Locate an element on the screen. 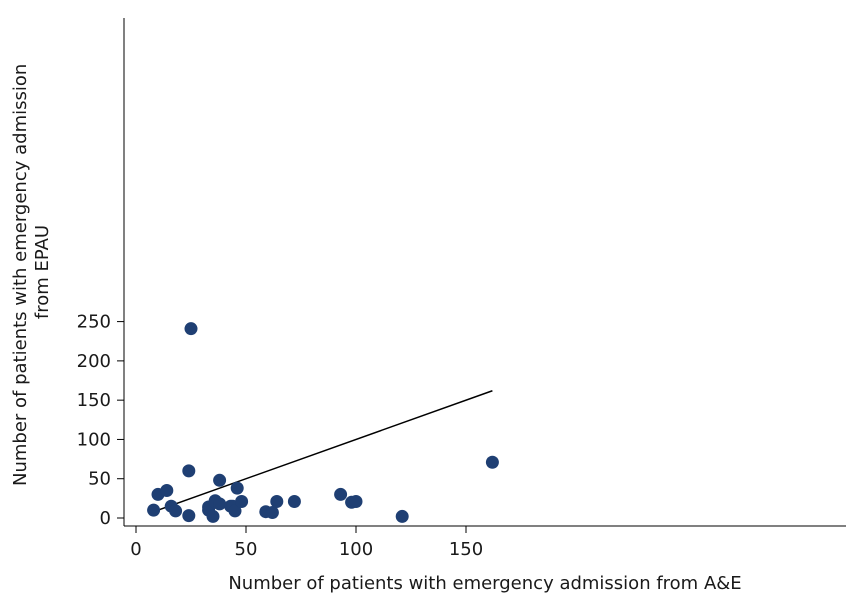 This screenshot has height=598, width=851. reference-line is located at coordinates (323, 451).